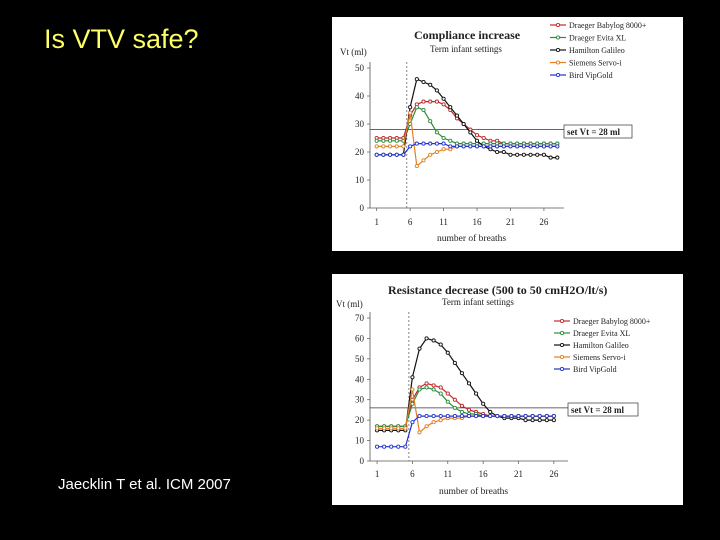 The height and width of the screenshot is (540, 720). Describe the element at coordinates (121, 39) in the screenshot. I see `slide-title: Is VTV safe?` at that location.